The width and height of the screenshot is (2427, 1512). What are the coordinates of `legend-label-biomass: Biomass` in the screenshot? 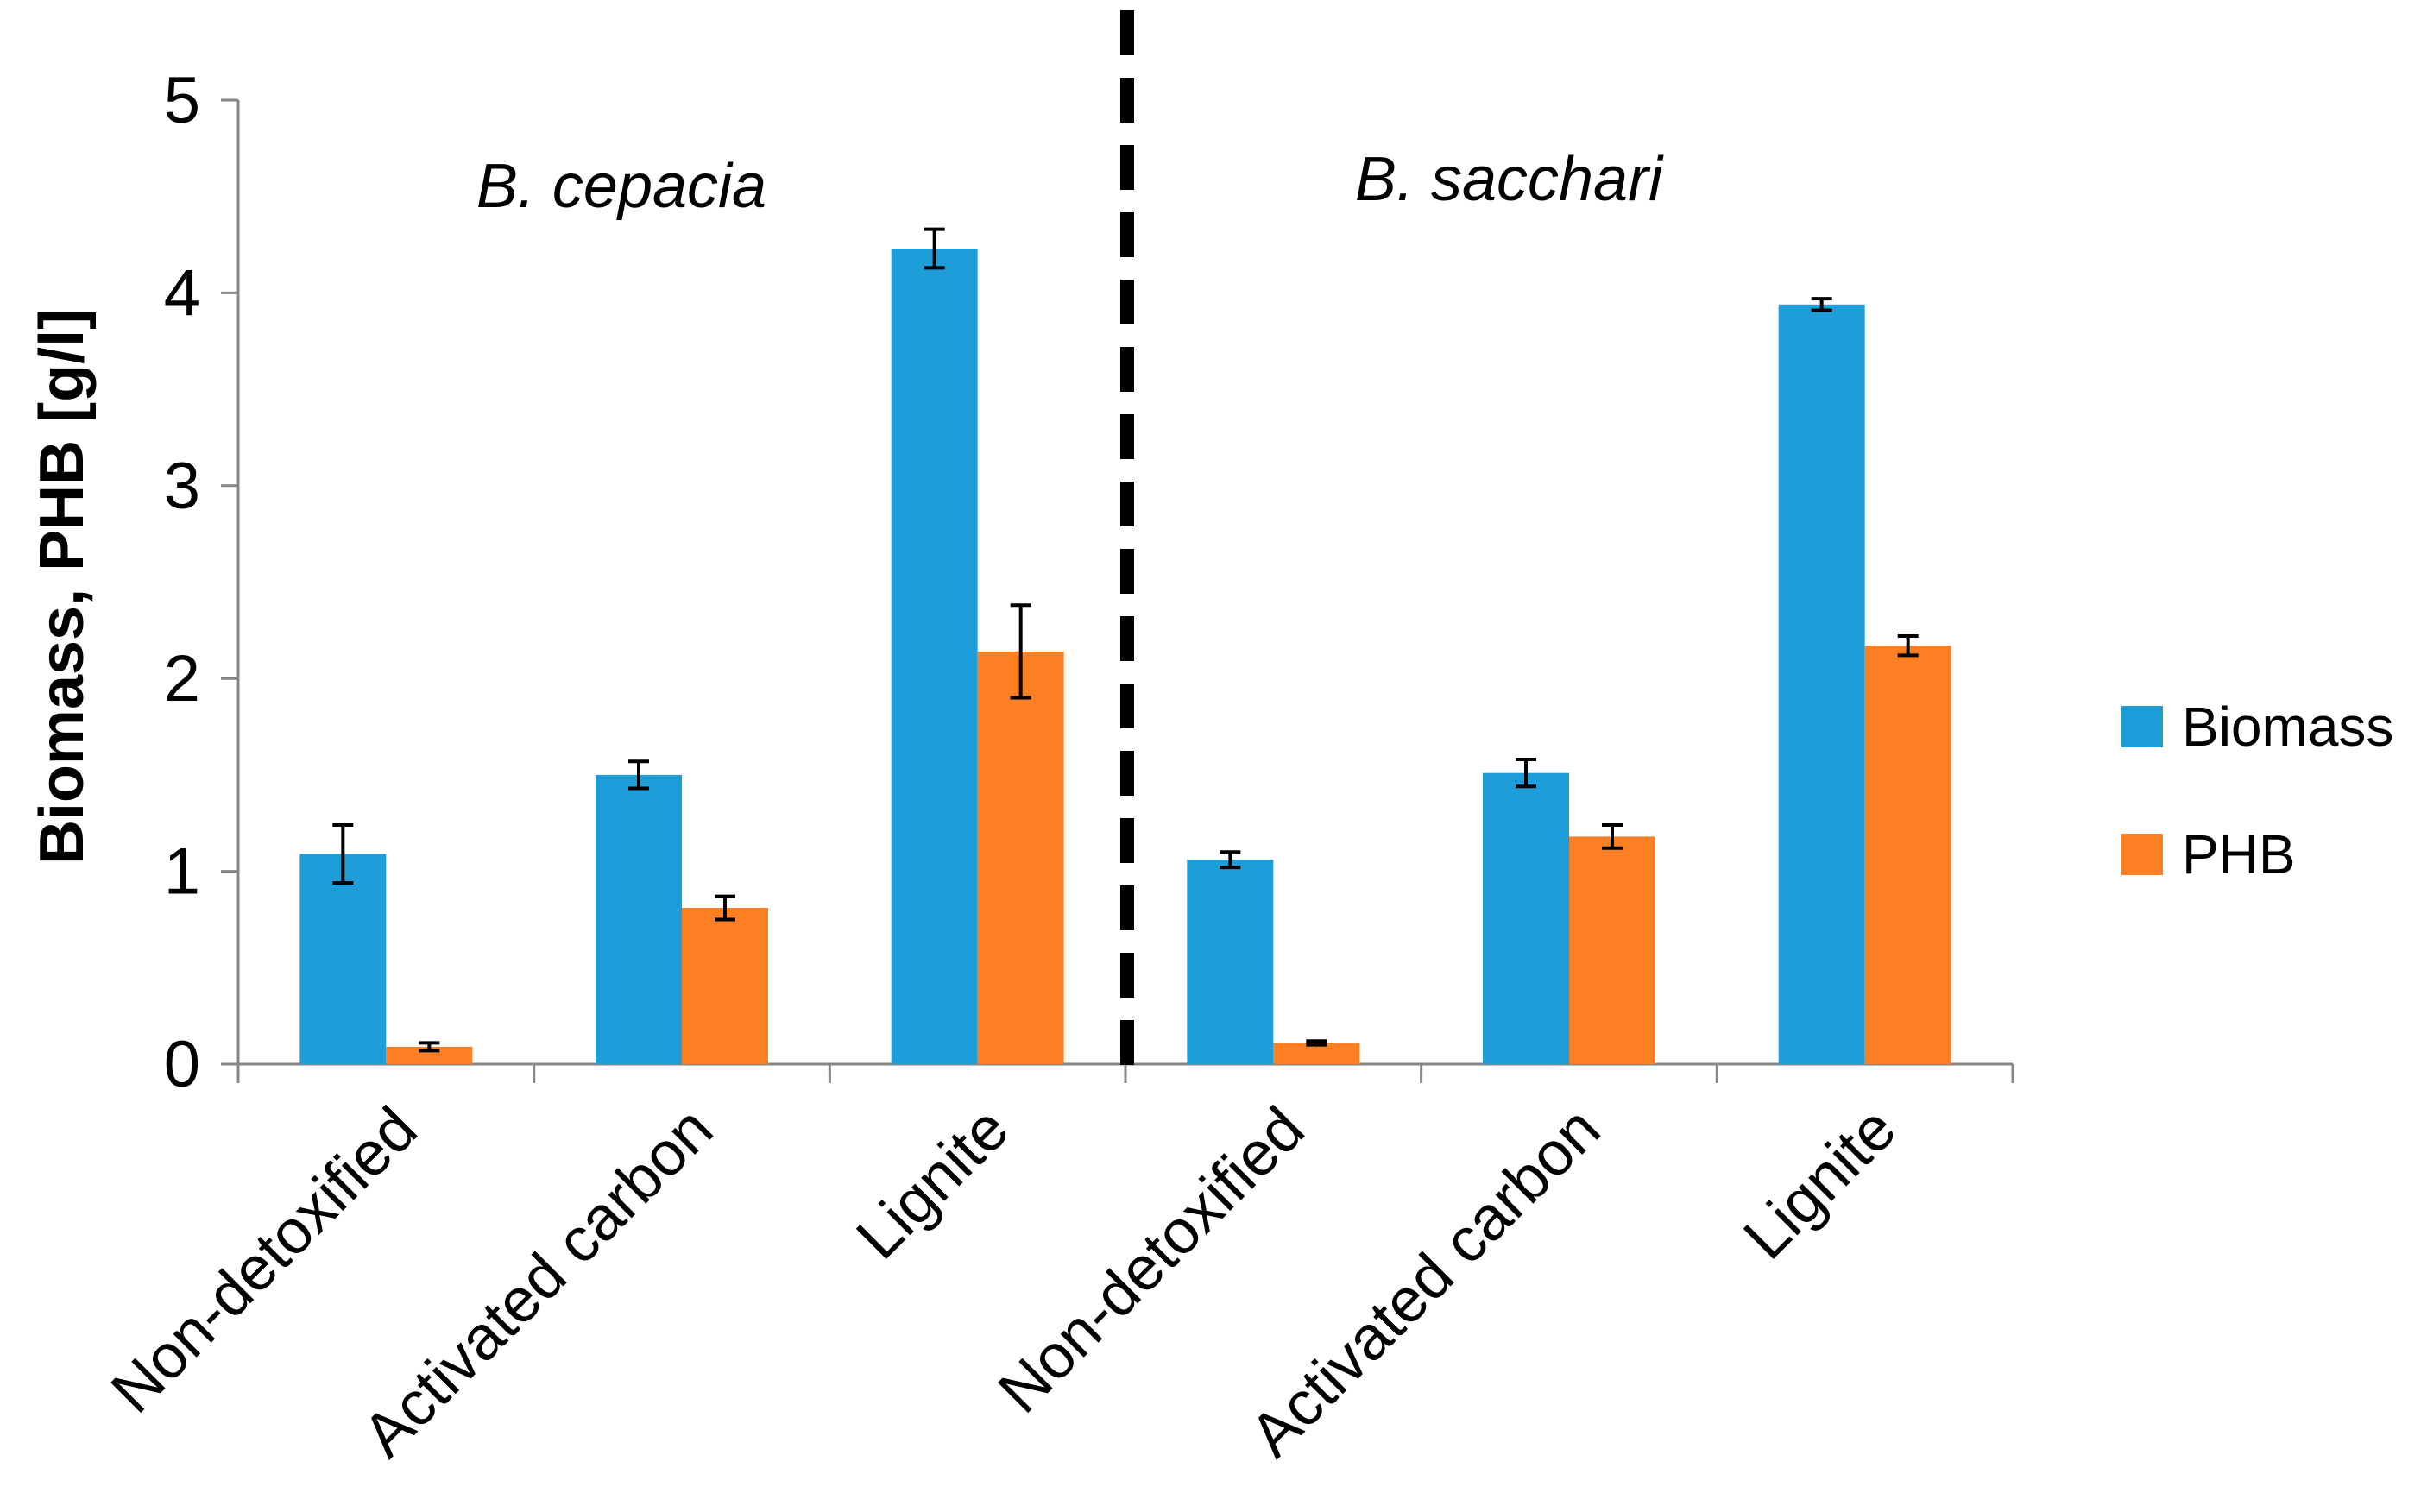 It's located at (2288, 727).